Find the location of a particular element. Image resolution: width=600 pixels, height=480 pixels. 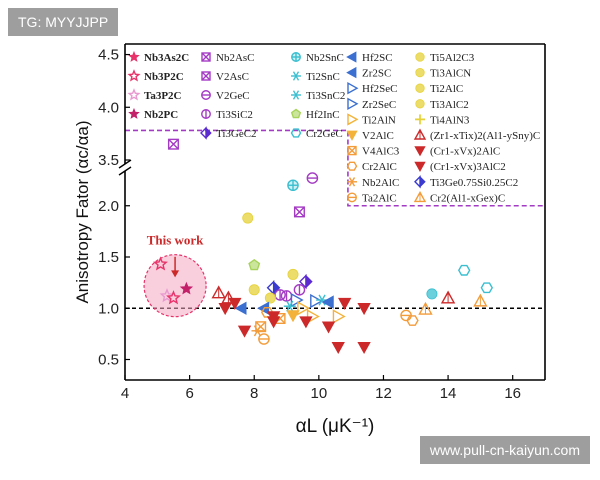

legend-label: Nb2PC is located at coordinates (161, 115).